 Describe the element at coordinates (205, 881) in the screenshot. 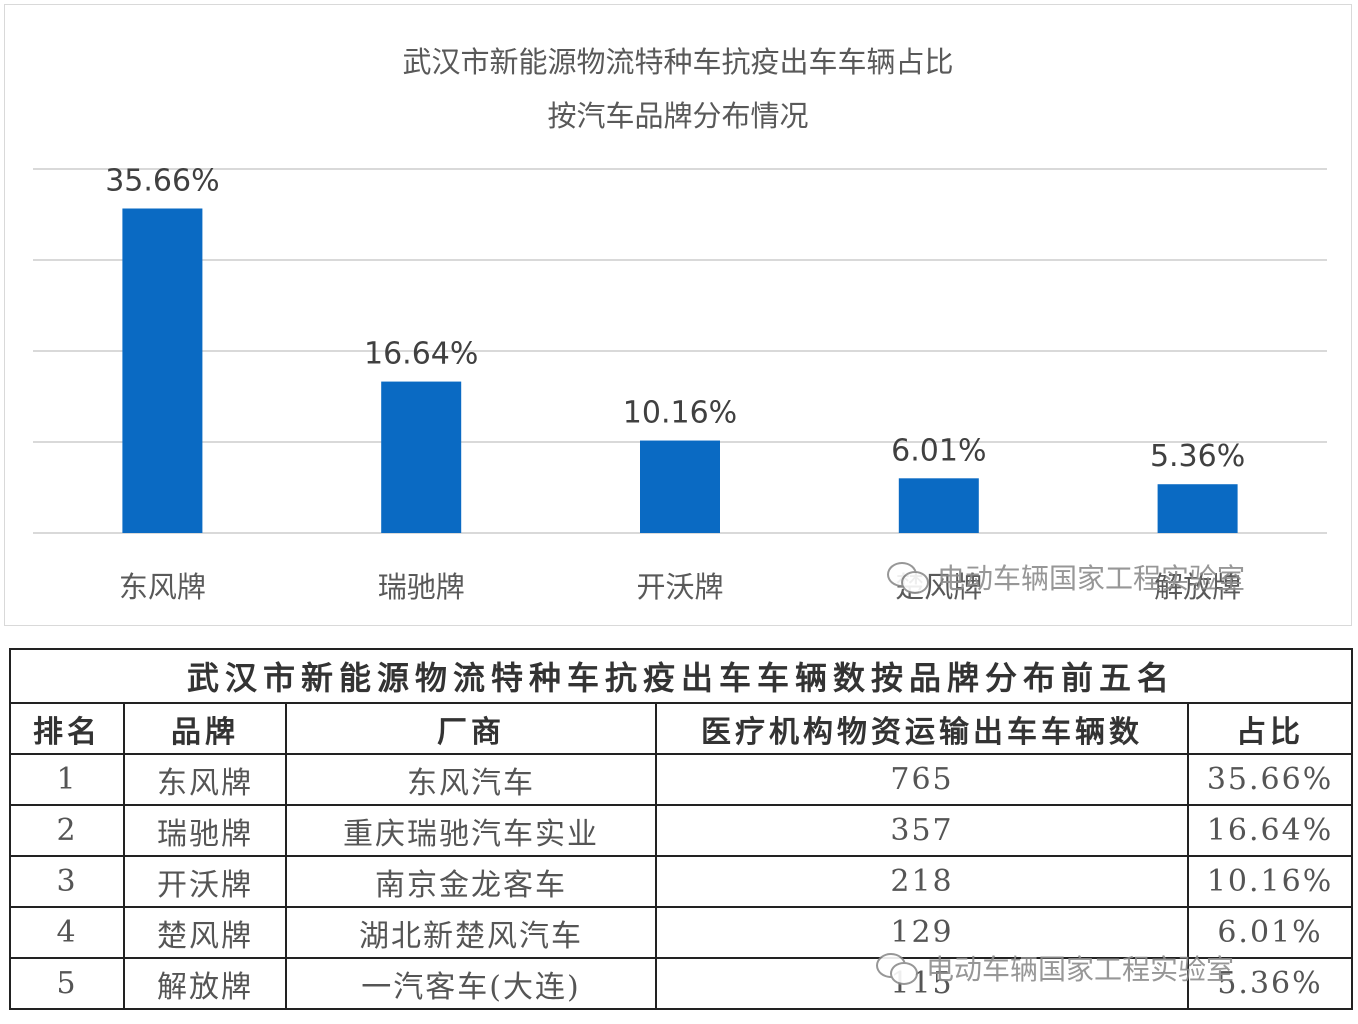

I see `cell-brand: 开沃牌` at that location.